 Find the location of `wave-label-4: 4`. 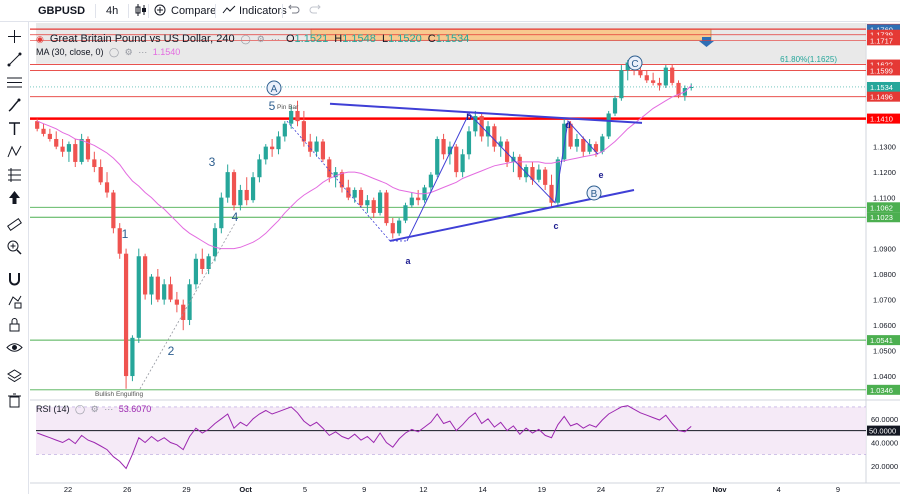

wave-label-4: 4 is located at coordinates (235, 217).